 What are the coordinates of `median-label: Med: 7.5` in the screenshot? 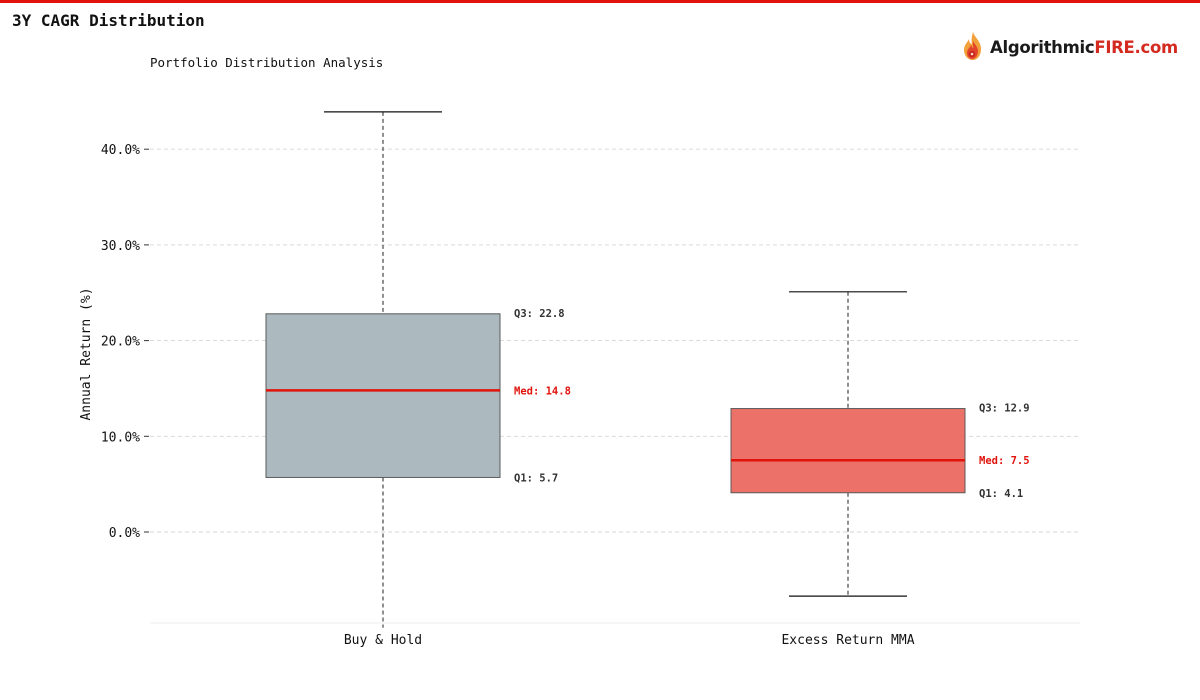 It's located at (1004, 461).